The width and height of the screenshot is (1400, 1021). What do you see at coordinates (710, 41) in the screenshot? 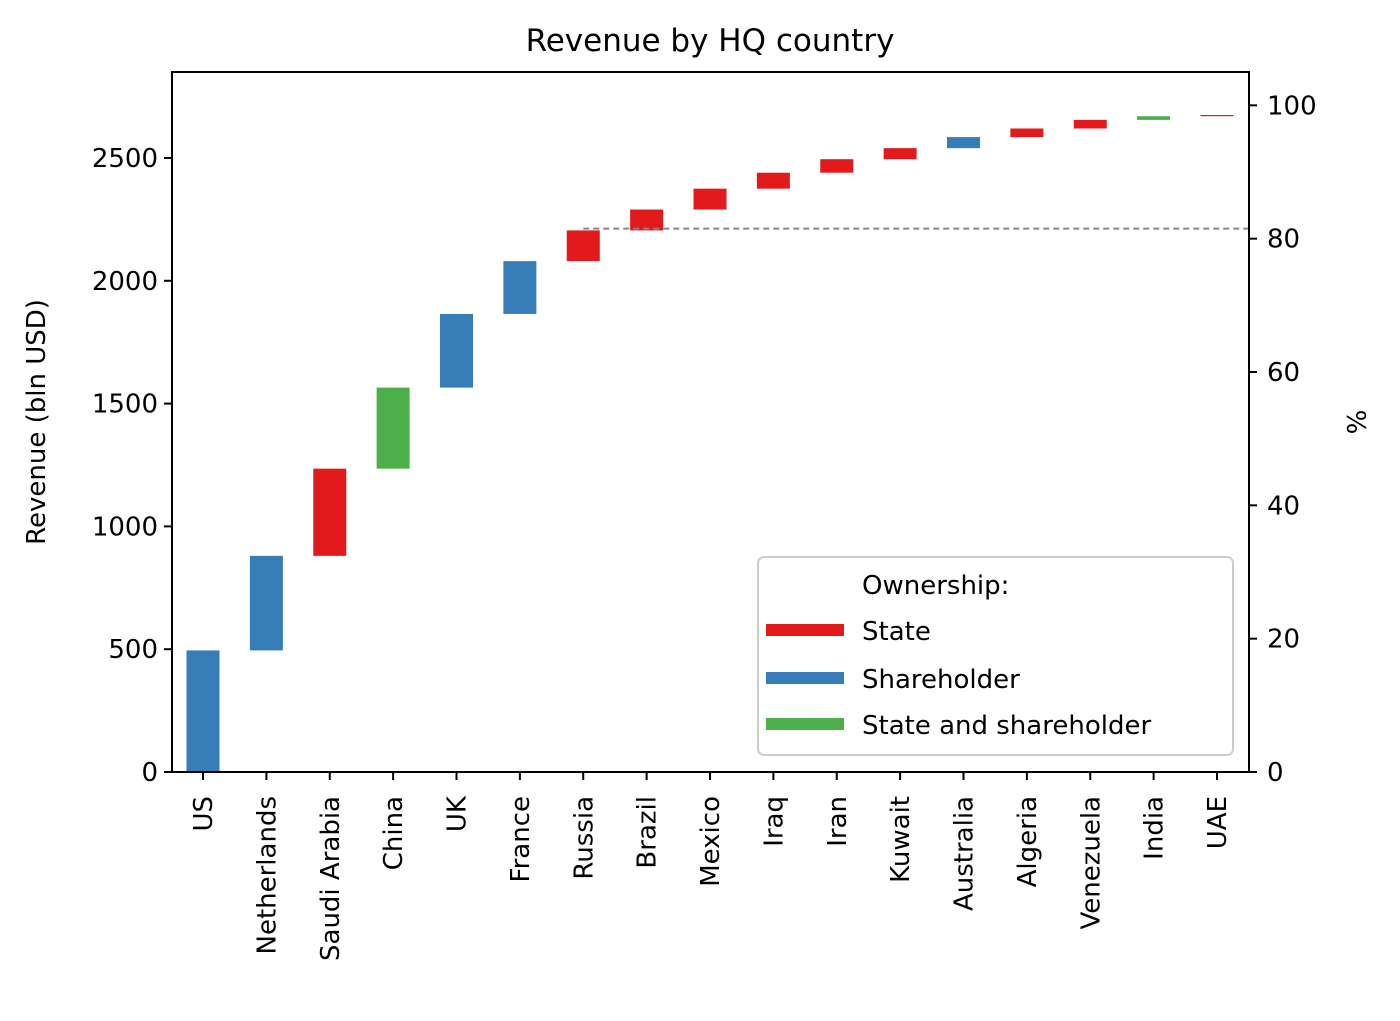
I see `chart-title: Revenue by HQ country` at bounding box center [710, 41].